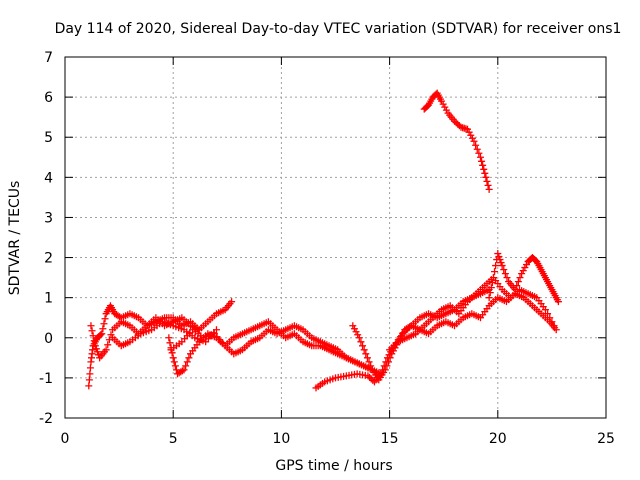 The image size is (640, 480). I want to click on y-tick-label: -1, so click(46, 379).